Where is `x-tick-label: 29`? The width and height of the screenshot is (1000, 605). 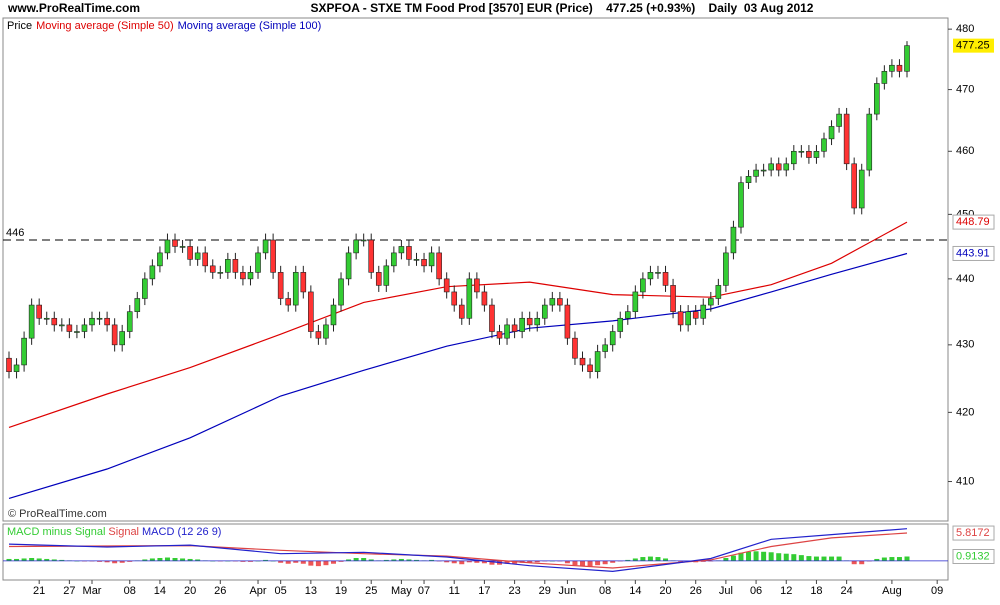 x-tick-label: 29 is located at coordinates (545, 591).